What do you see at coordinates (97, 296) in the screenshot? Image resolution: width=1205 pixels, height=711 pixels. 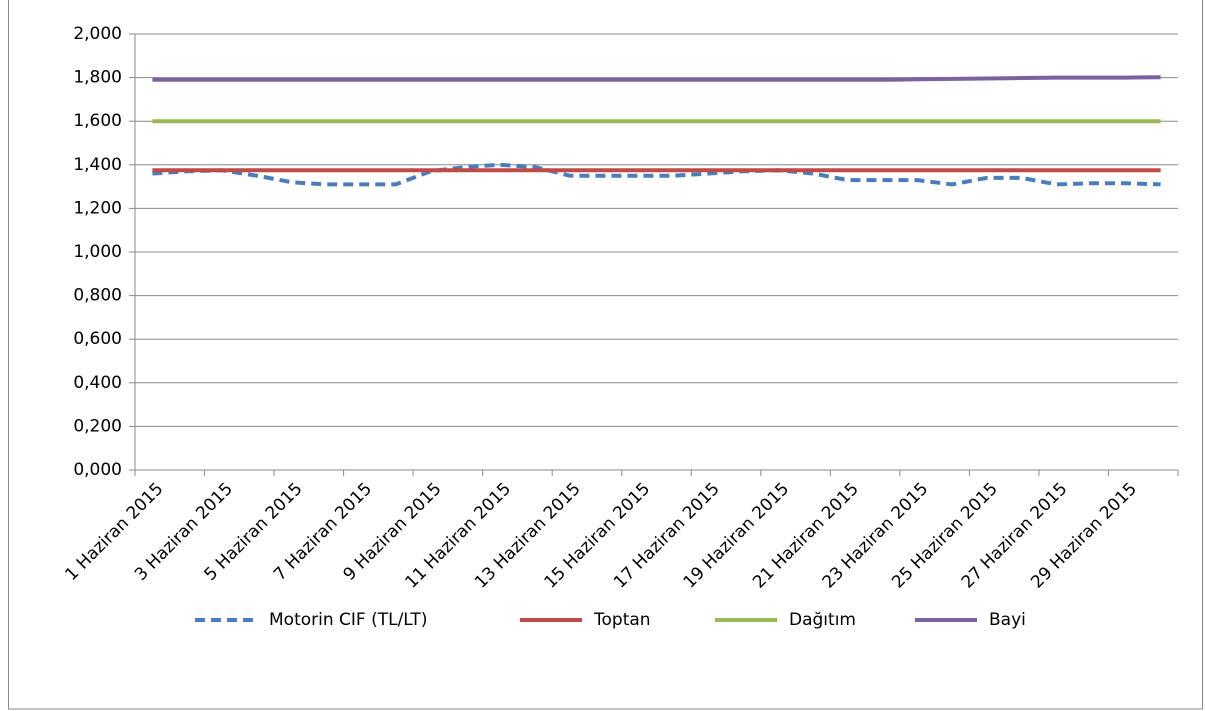 I see `y-tick-label: 0,800` at bounding box center [97, 296].